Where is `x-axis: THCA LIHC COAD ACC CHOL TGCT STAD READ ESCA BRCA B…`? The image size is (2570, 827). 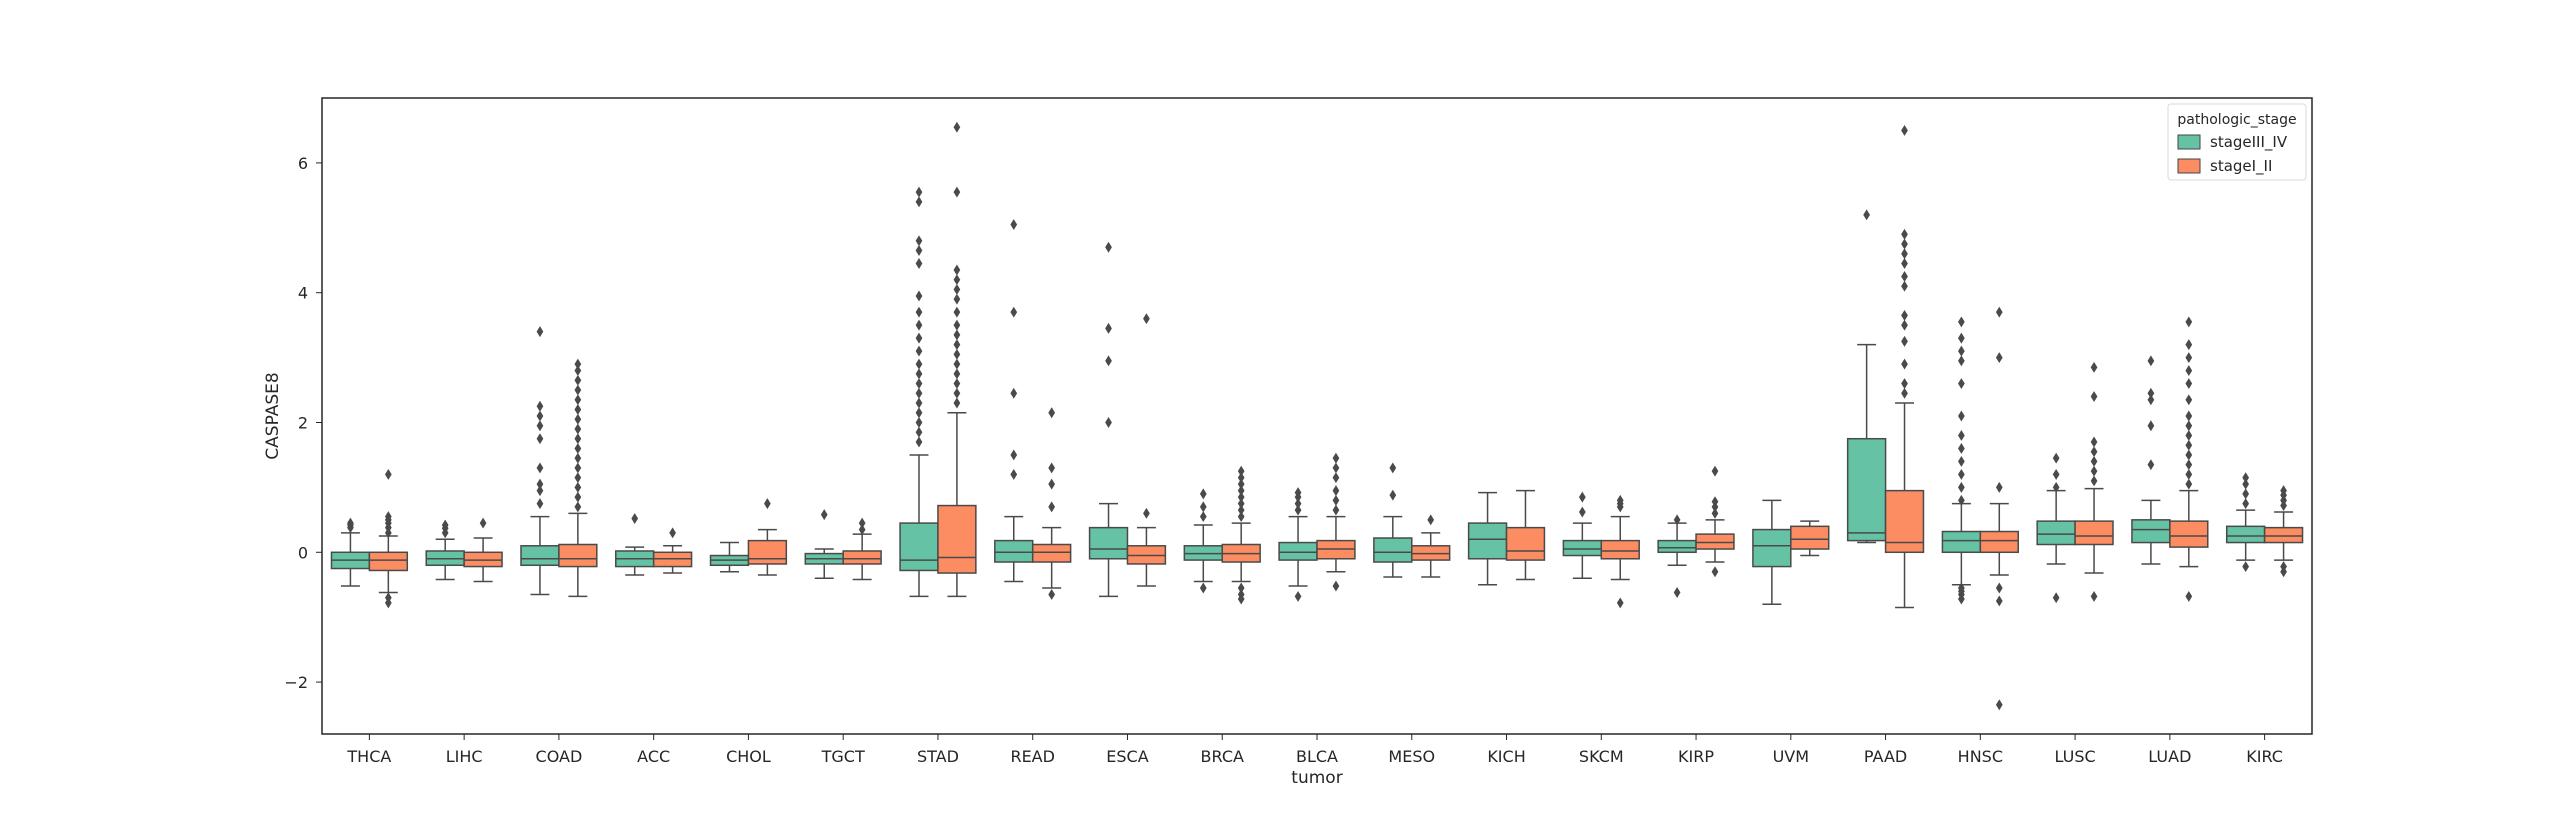
x-axis: THCA LIHC COAD ACC CHOL TGCT STAD READ ESCA BRCA B… is located at coordinates (1314, 750).